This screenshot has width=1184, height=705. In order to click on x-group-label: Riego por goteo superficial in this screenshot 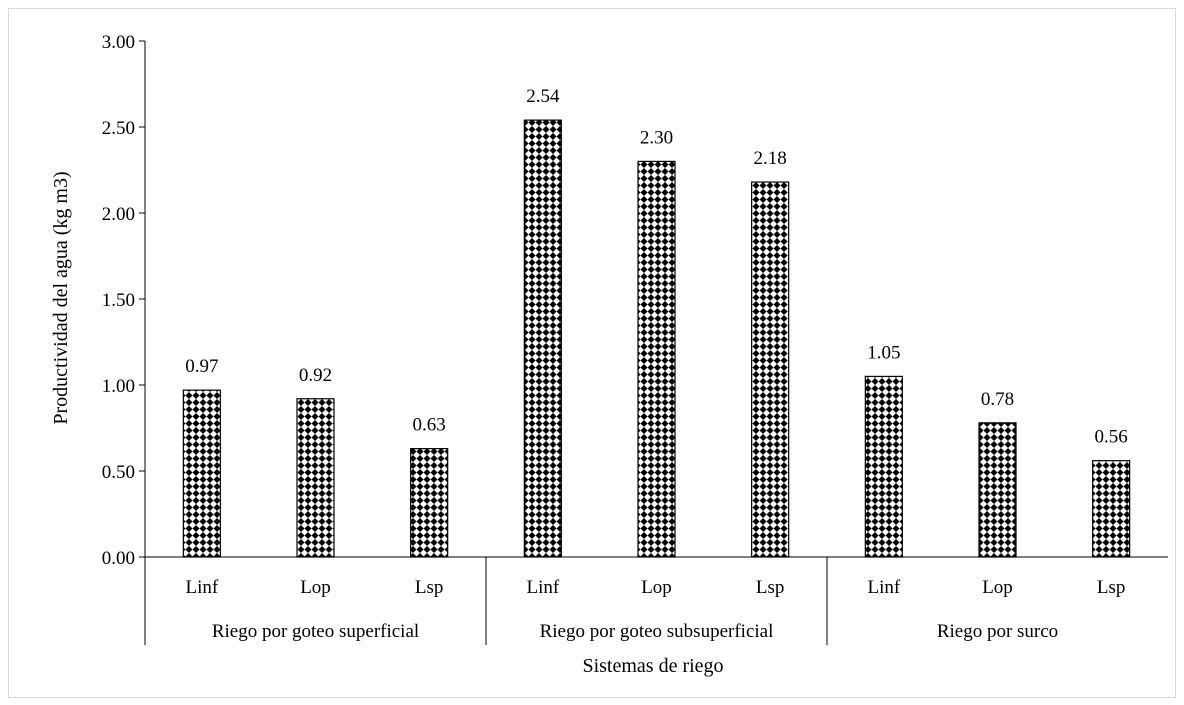, I will do `click(315, 631)`.